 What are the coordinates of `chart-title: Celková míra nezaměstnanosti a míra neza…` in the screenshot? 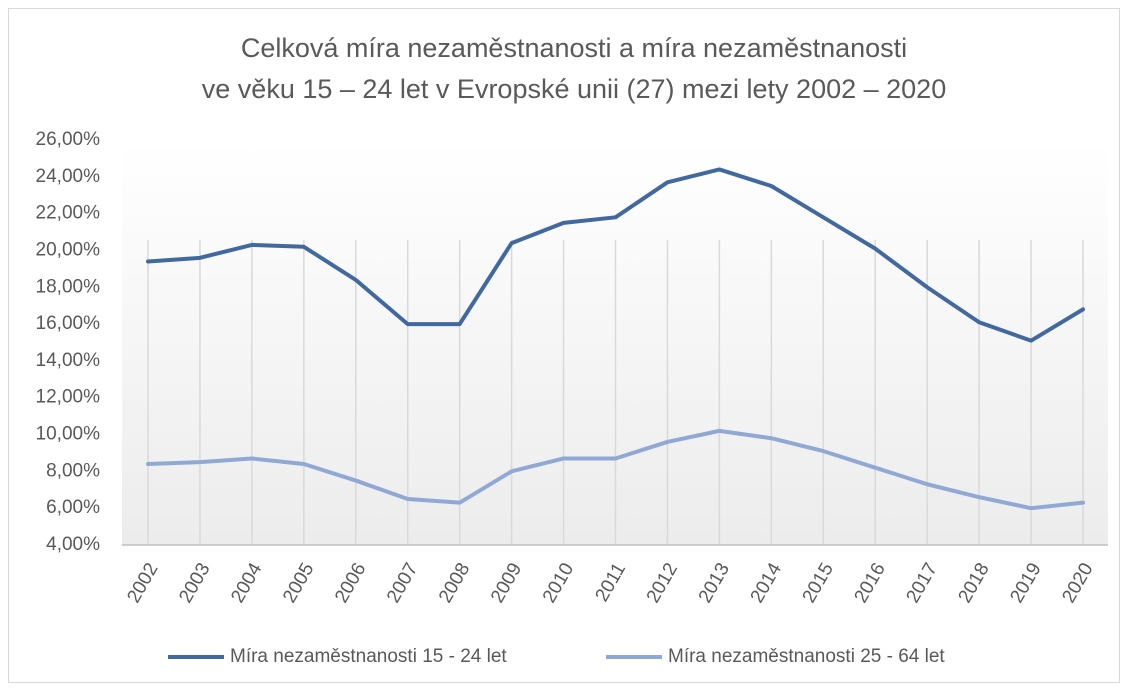 It's located at (574, 48).